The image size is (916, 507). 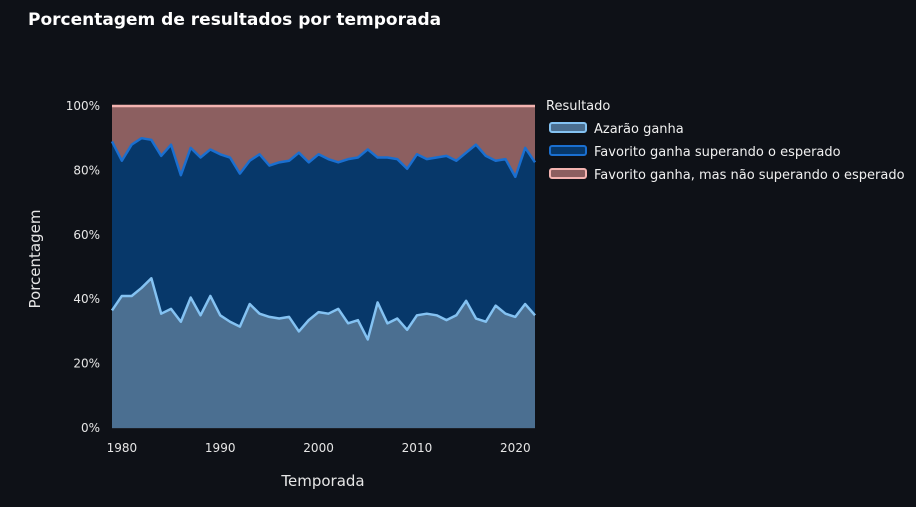 I want to click on legend-title: Resultado, so click(x=578, y=106).